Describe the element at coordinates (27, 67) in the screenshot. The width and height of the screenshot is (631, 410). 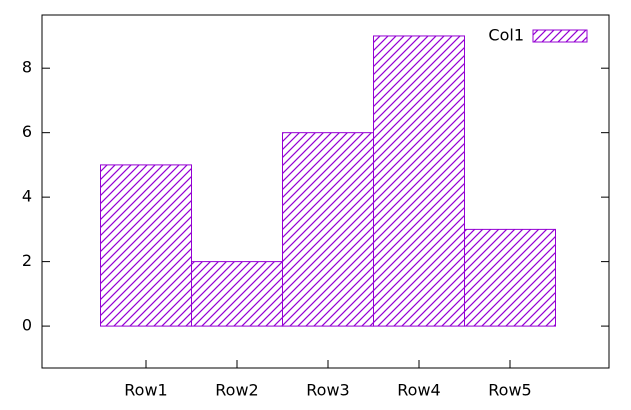
I see `y-tick-label: 8` at that location.